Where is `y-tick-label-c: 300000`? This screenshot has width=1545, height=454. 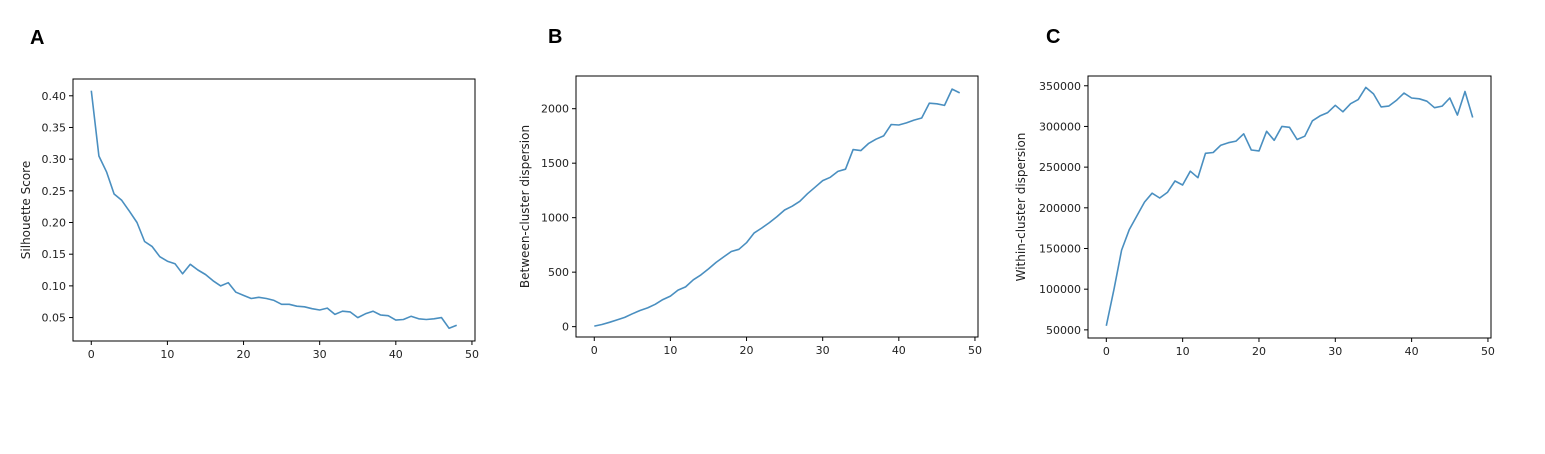
y-tick-label-c: 300000 is located at coordinates (1060, 126).